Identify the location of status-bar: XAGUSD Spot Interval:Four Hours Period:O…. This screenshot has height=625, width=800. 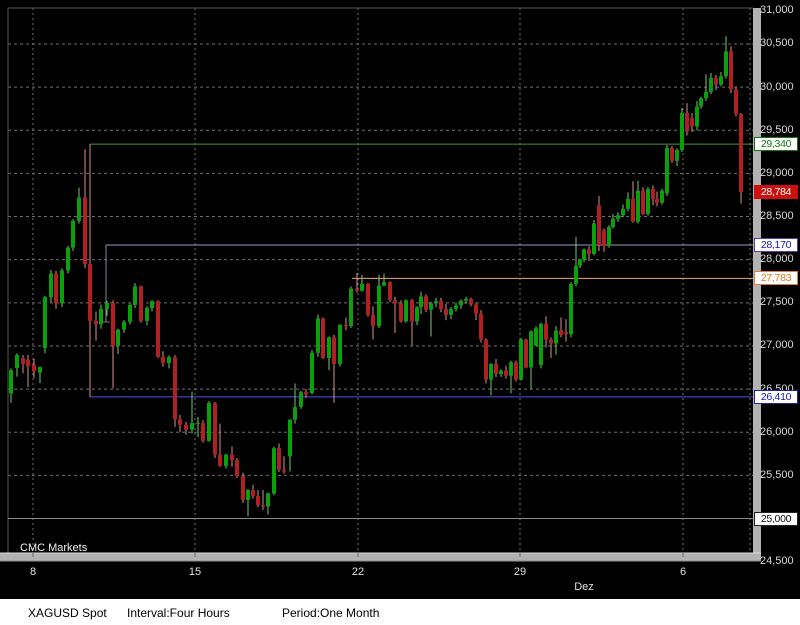
(400, 611).